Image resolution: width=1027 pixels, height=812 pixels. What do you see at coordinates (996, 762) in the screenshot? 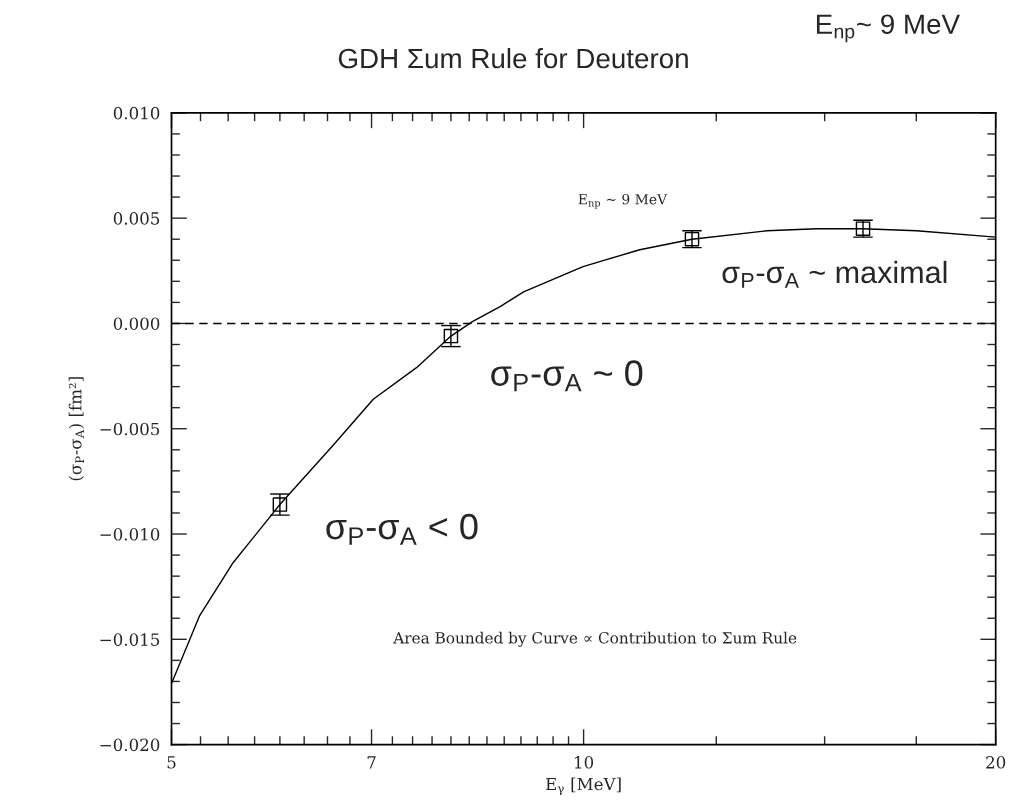
I see `x-tick-label: 20` at bounding box center [996, 762].